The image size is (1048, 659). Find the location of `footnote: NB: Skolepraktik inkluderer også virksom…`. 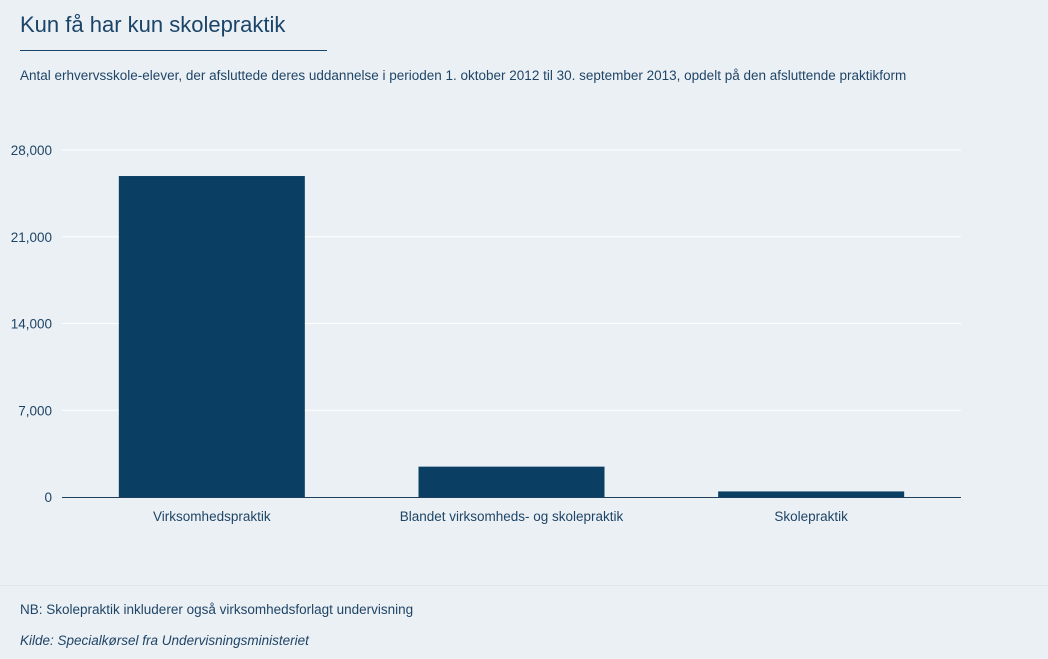

footnote: NB: Skolepraktik inkluderer også virksom… is located at coordinates (217, 609).